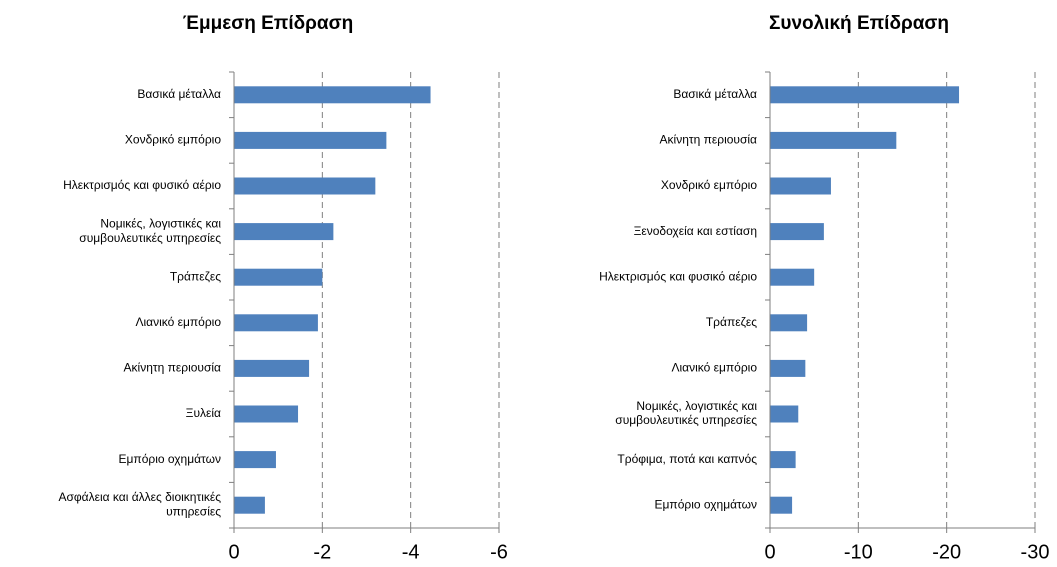 Image resolution: width=1057 pixels, height=567 pixels. What do you see at coordinates (268, 23) in the screenshot?
I see `chart-title: Έμμεση Επίδραση` at bounding box center [268, 23].